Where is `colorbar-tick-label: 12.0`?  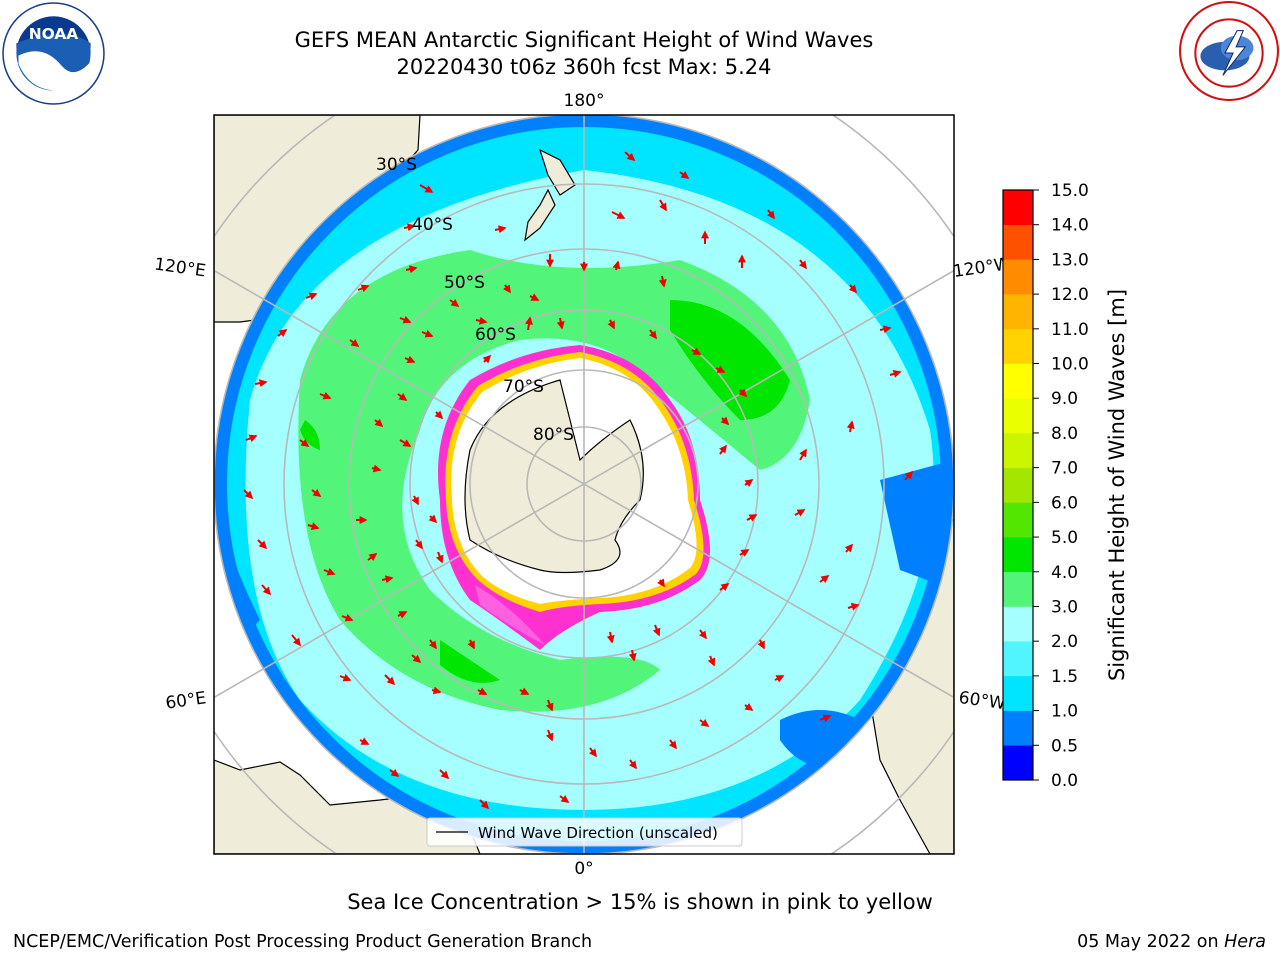 colorbar-tick-label: 12.0 is located at coordinates (1070, 295).